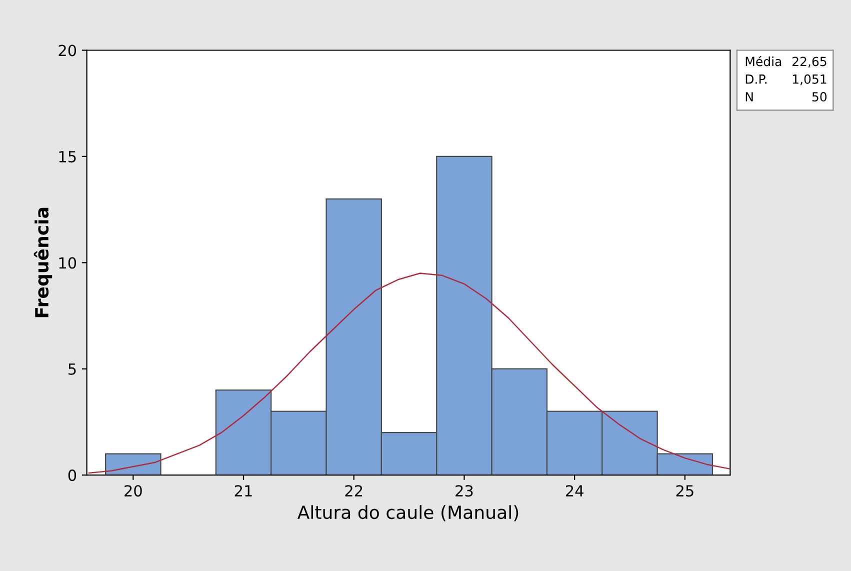 This screenshot has width=851, height=571. I want to click on x-tick-label: 20, so click(133, 491).